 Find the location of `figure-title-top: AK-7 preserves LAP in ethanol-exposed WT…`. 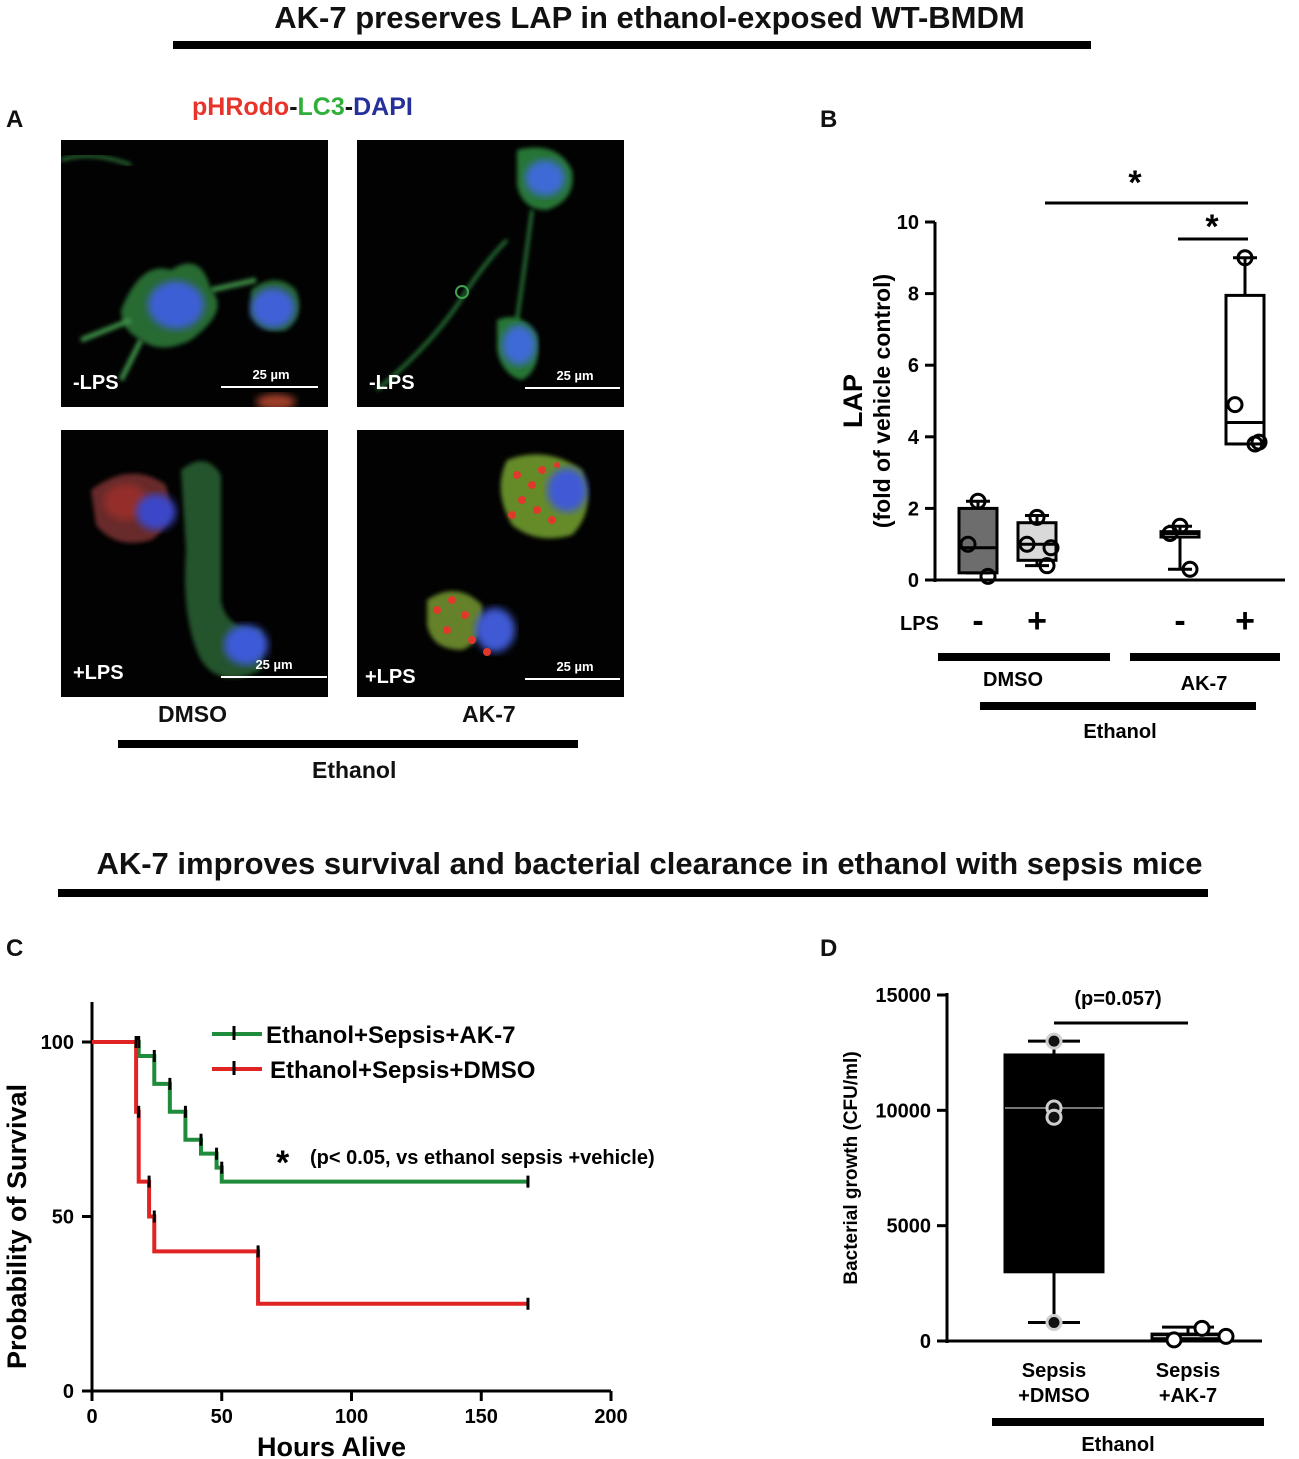

figure-title-top: AK-7 preserves LAP in ethanol-exposed WT… is located at coordinates (649, 17).